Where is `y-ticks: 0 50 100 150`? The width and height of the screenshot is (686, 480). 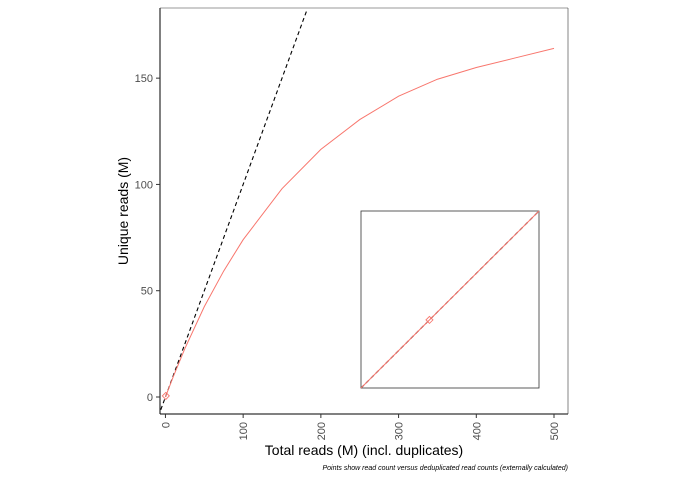
y-ticks: 0 50 100 150 is located at coordinates (147, 238).